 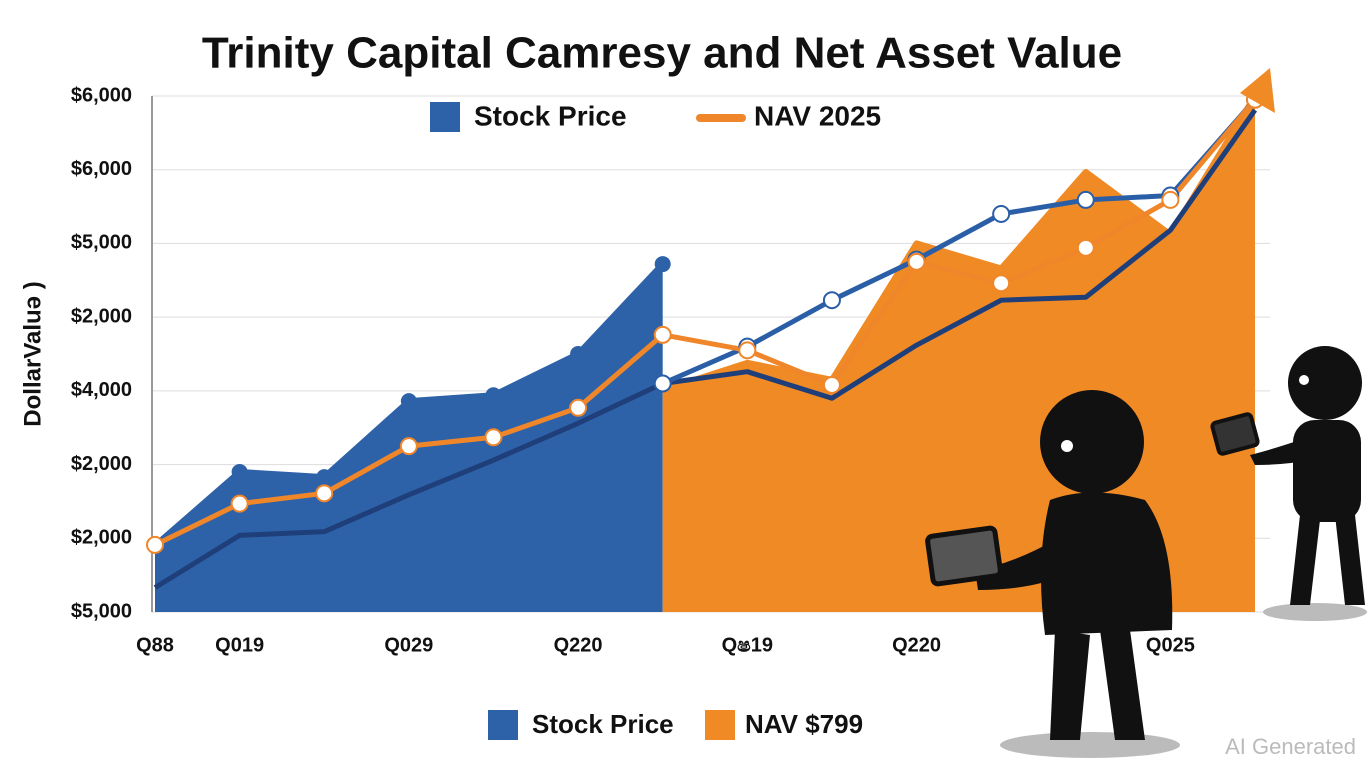 I want to click on x-tick-label: Q025, so click(x=1170, y=645).